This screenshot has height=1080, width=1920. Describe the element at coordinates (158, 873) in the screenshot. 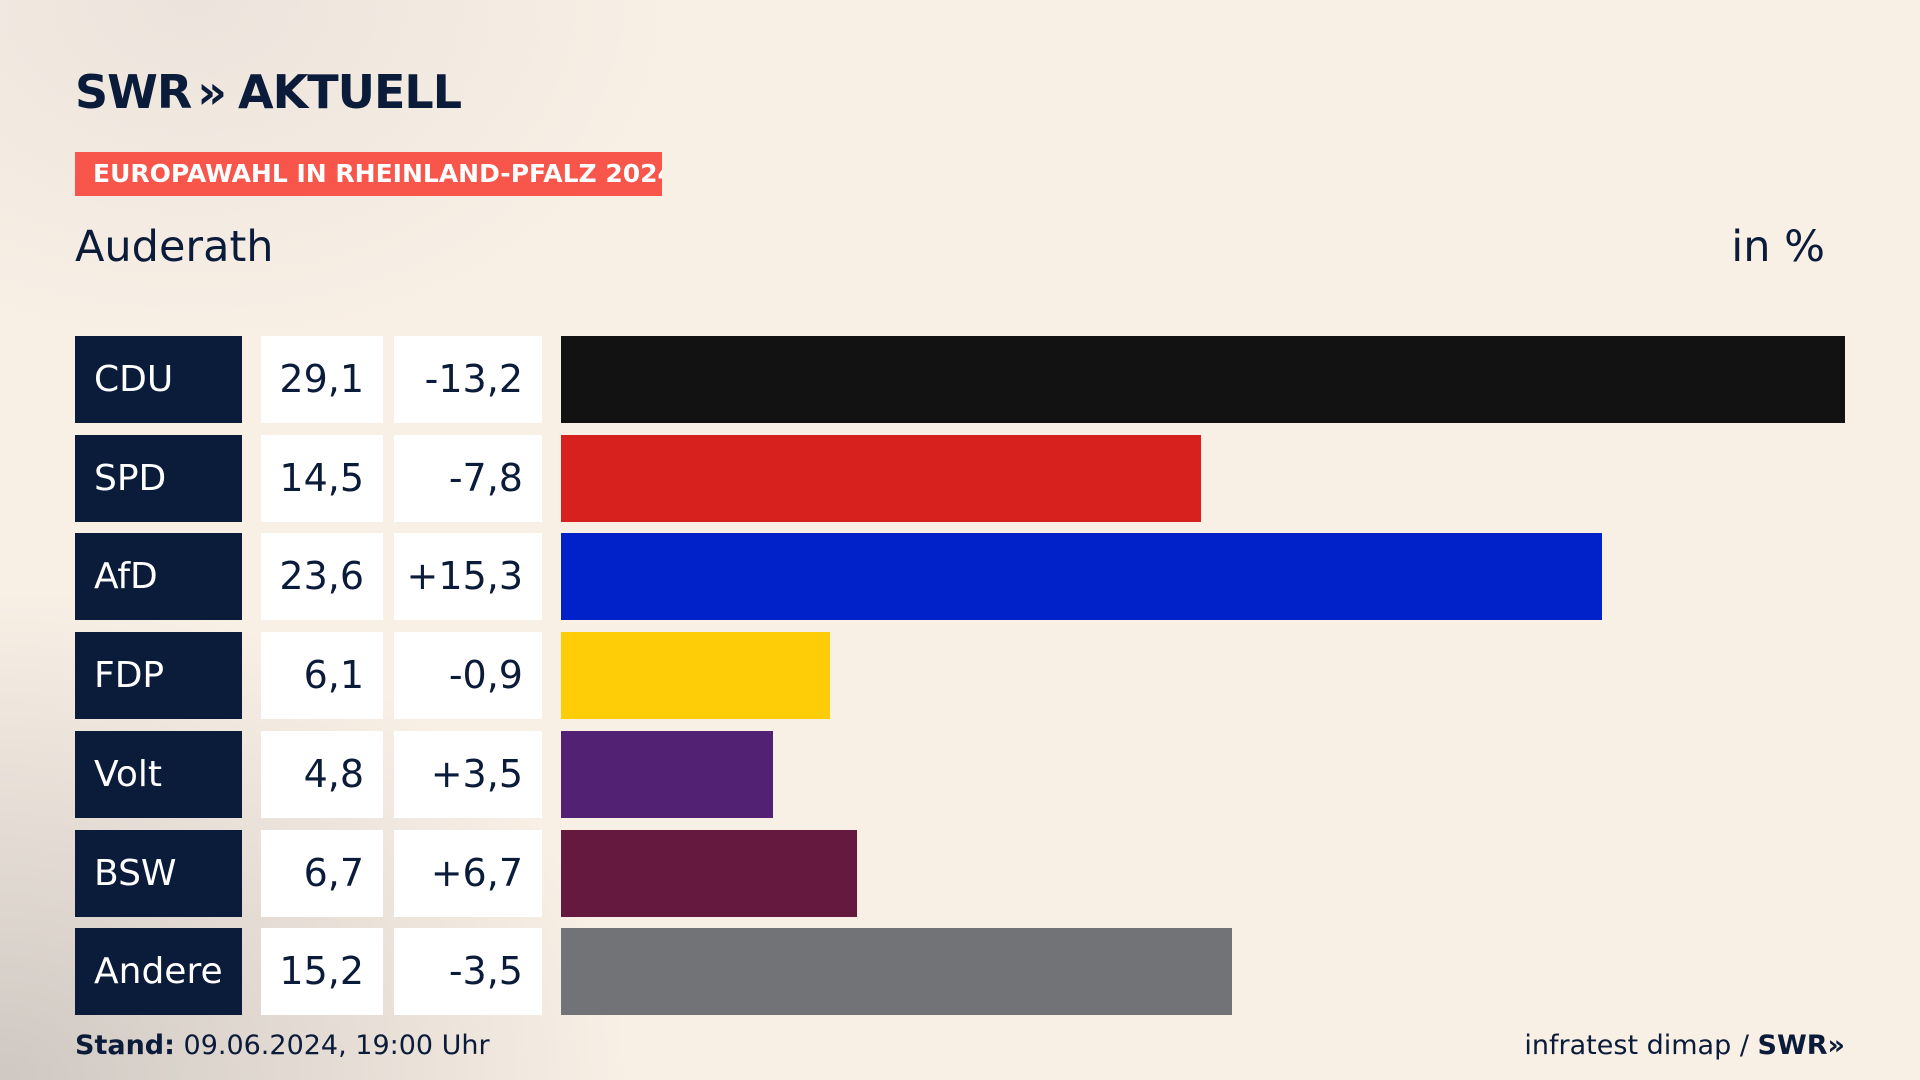

I see `party-label-bsw: BSW` at that location.